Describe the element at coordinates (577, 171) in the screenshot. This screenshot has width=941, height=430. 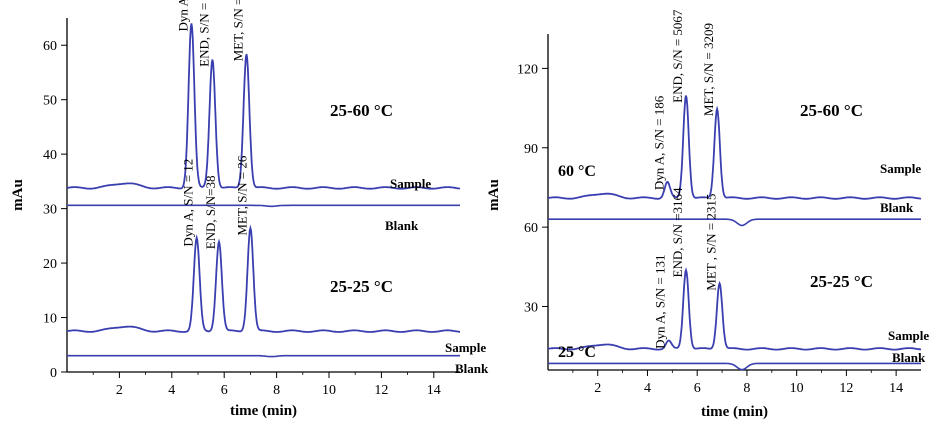
I see `temperature-label: 60 °C` at that location.